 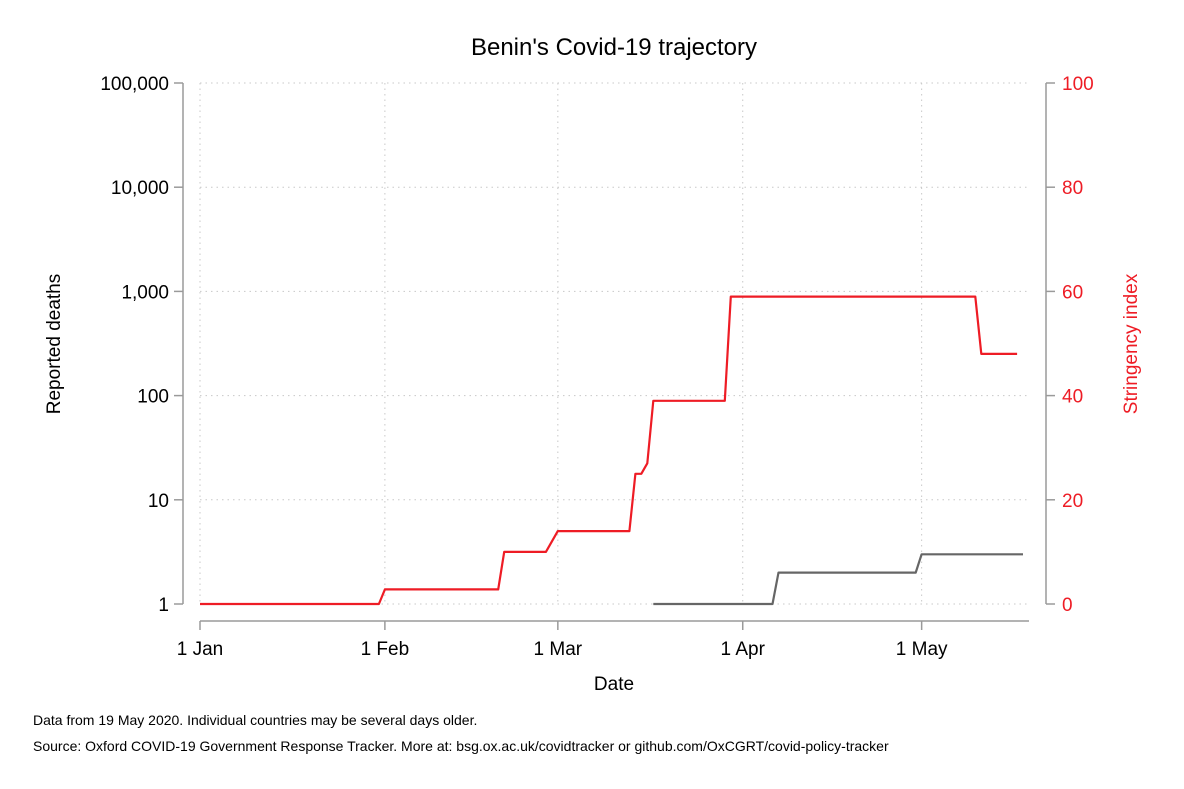 I want to click on y-left-tick-label: 10,000, so click(x=140, y=188).